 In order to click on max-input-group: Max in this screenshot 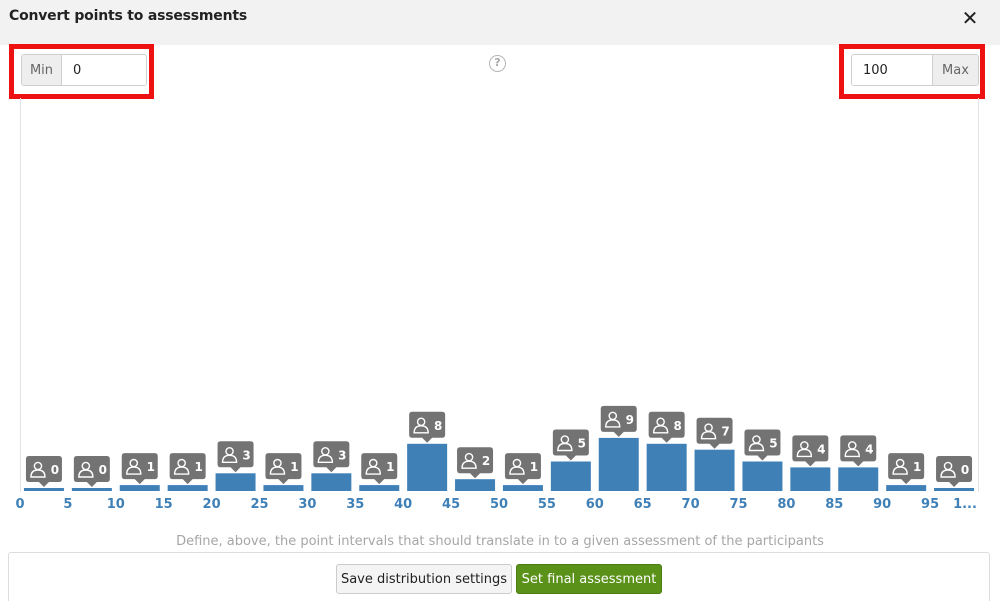, I will do `click(915, 70)`.